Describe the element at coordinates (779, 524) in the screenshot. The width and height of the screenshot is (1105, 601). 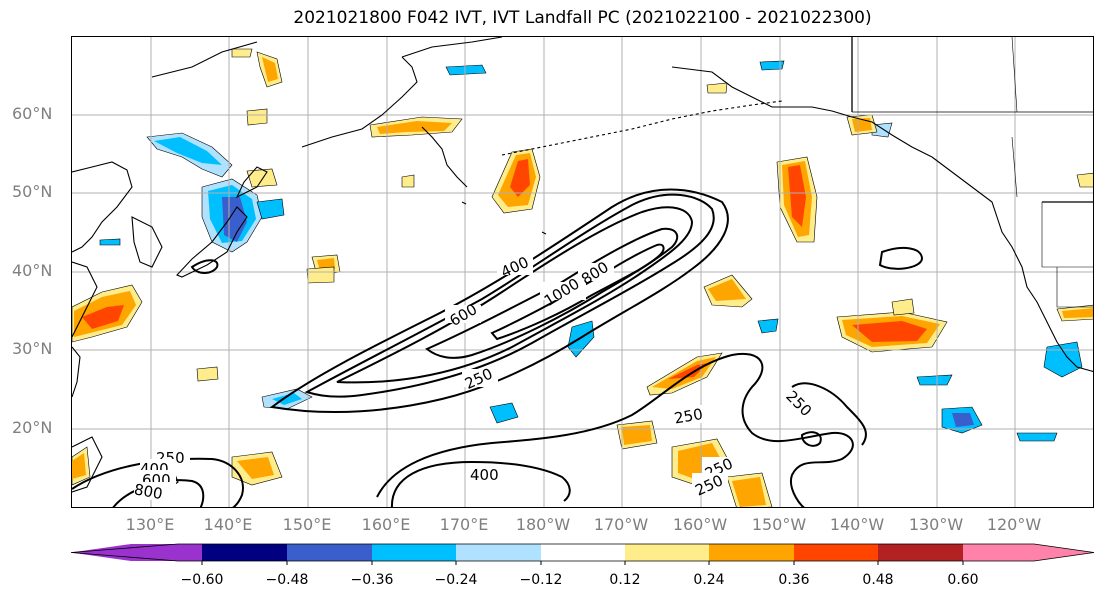
I see `lon-label-150w: 150°W` at that location.